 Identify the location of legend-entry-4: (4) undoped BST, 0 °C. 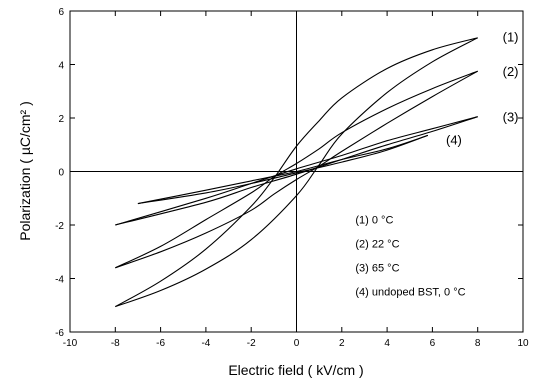
(410, 293).